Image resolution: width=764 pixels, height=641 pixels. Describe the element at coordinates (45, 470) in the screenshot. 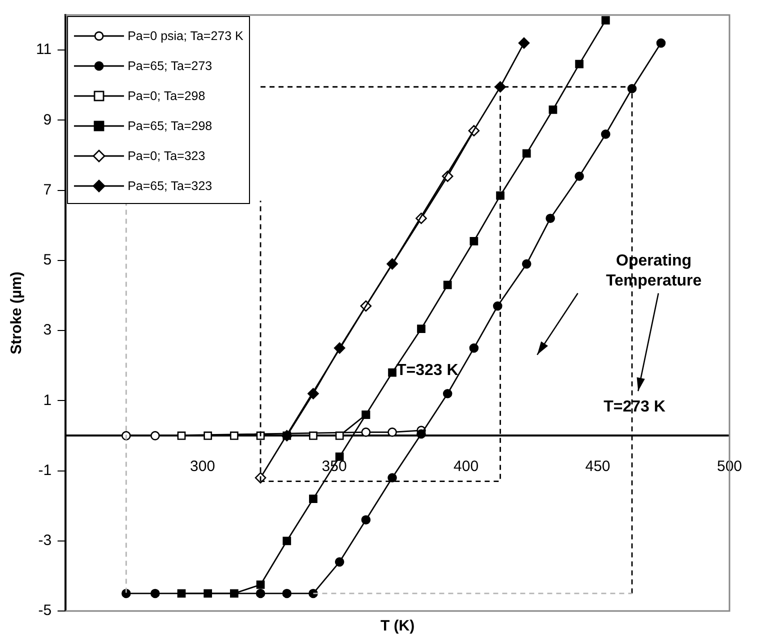

I see `y-tick-label: -1` at that location.